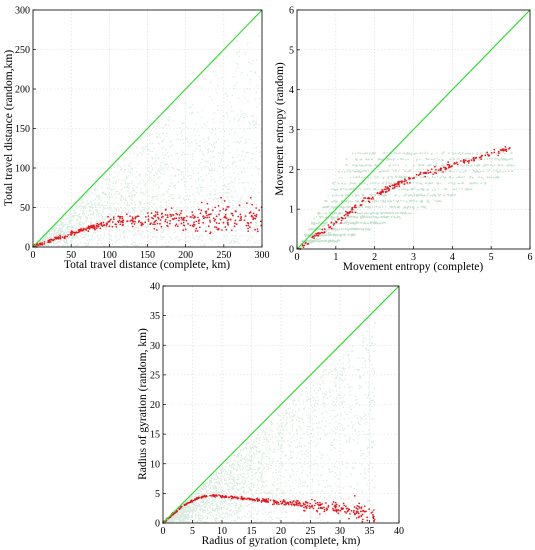 Image resolution: width=535 pixels, height=550 pixels. What do you see at coordinates (291, 90) in the screenshot?
I see `y-tick-label: 4` at bounding box center [291, 90].